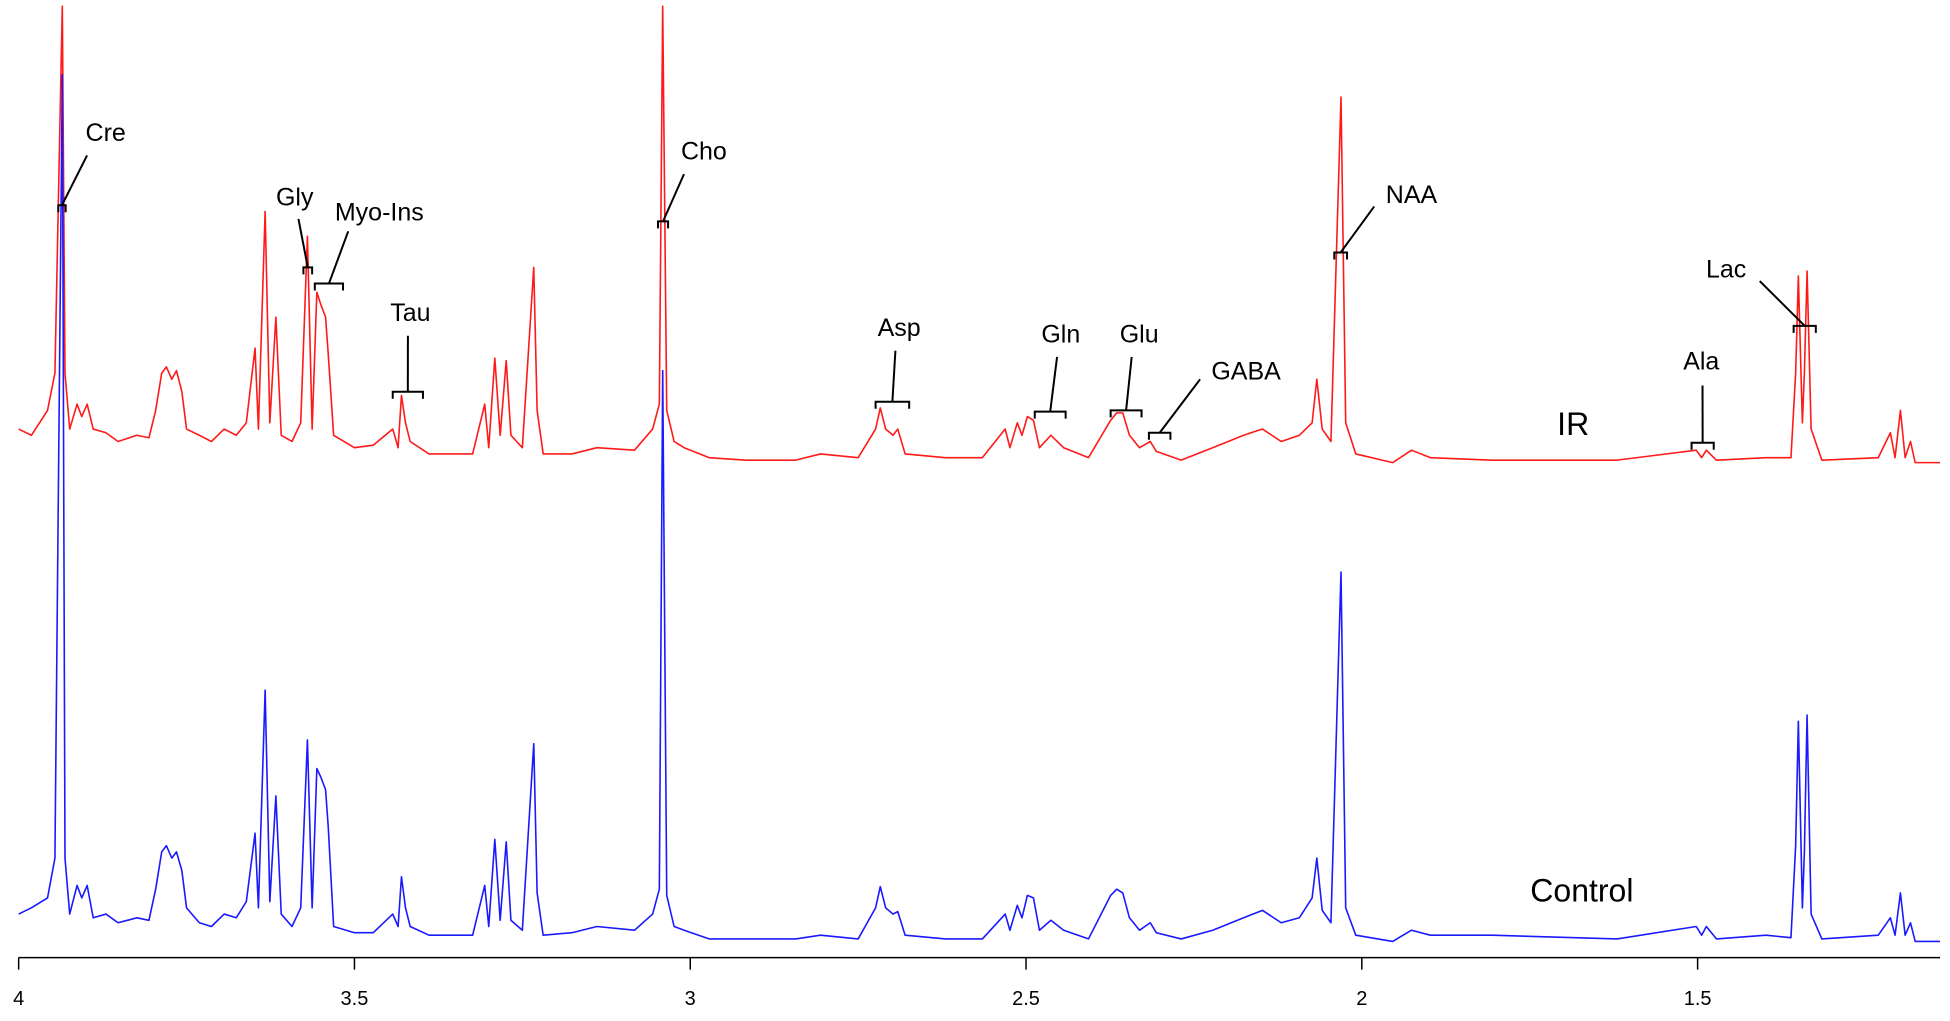  Describe the element at coordinates (1060, 334) in the screenshot. I see `annotation-label: Gln` at that location.